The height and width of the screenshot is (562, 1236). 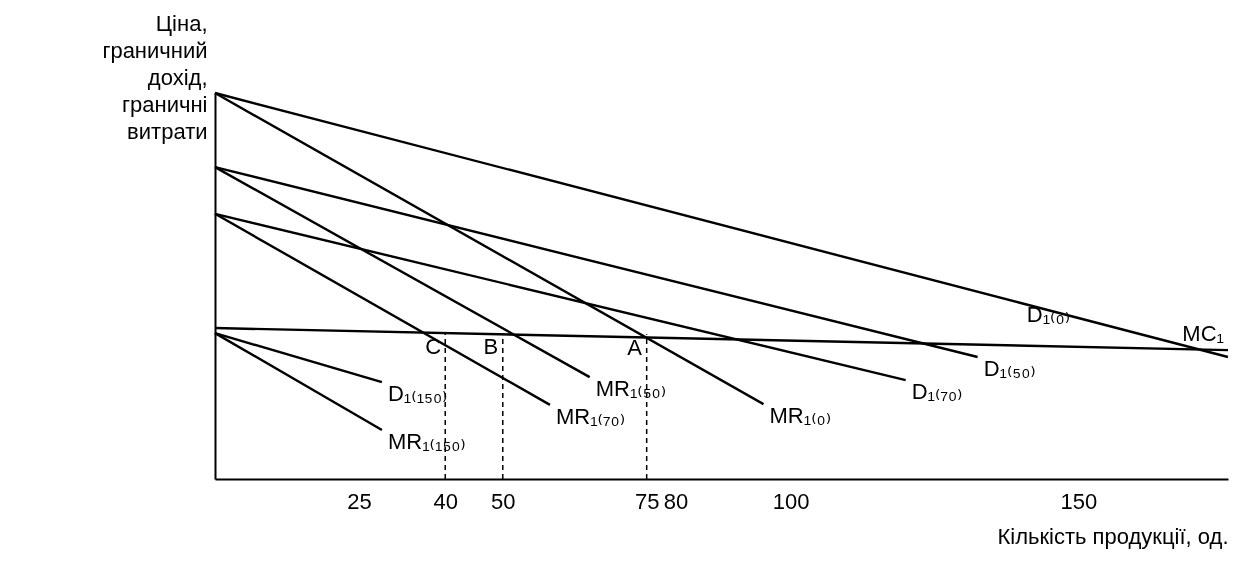 What do you see at coordinates (676, 501) in the screenshot?
I see `x-tick-label: 80` at bounding box center [676, 501].